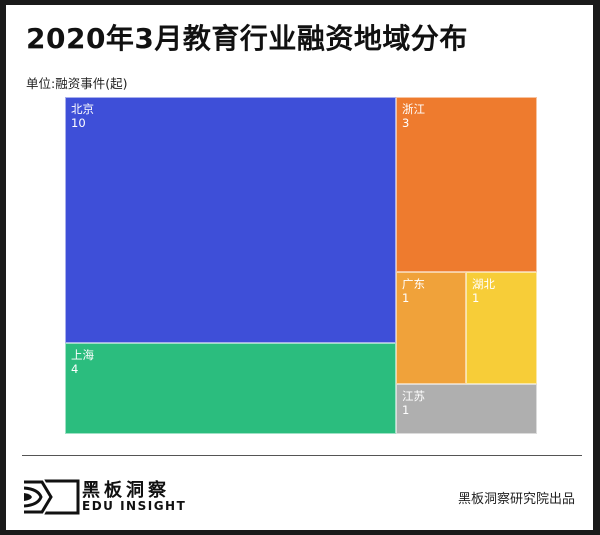 This screenshot has width=600, height=535. What do you see at coordinates (77, 83) in the screenshot?
I see `unit-label: 单位:融资事件(起)` at bounding box center [77, 83].